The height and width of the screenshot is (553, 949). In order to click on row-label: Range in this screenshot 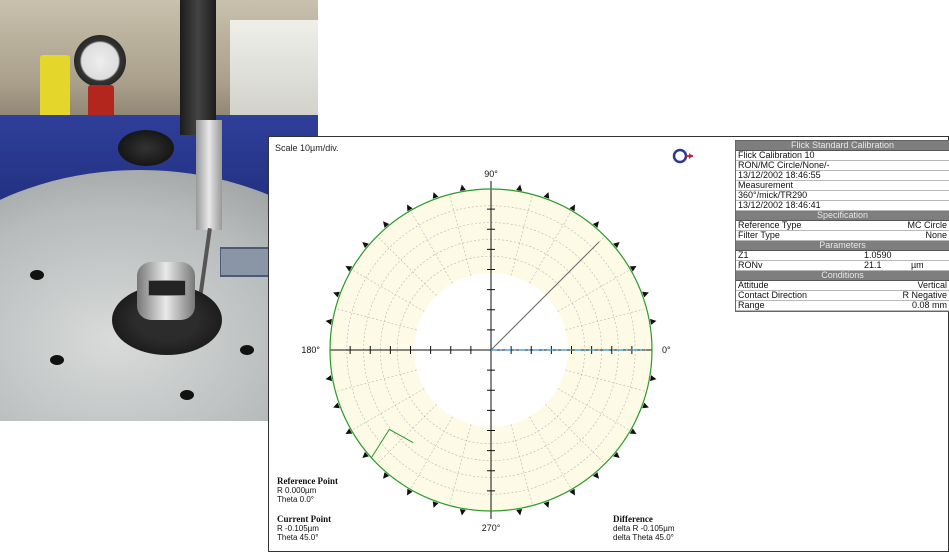, I will do `click(751, 305)`.